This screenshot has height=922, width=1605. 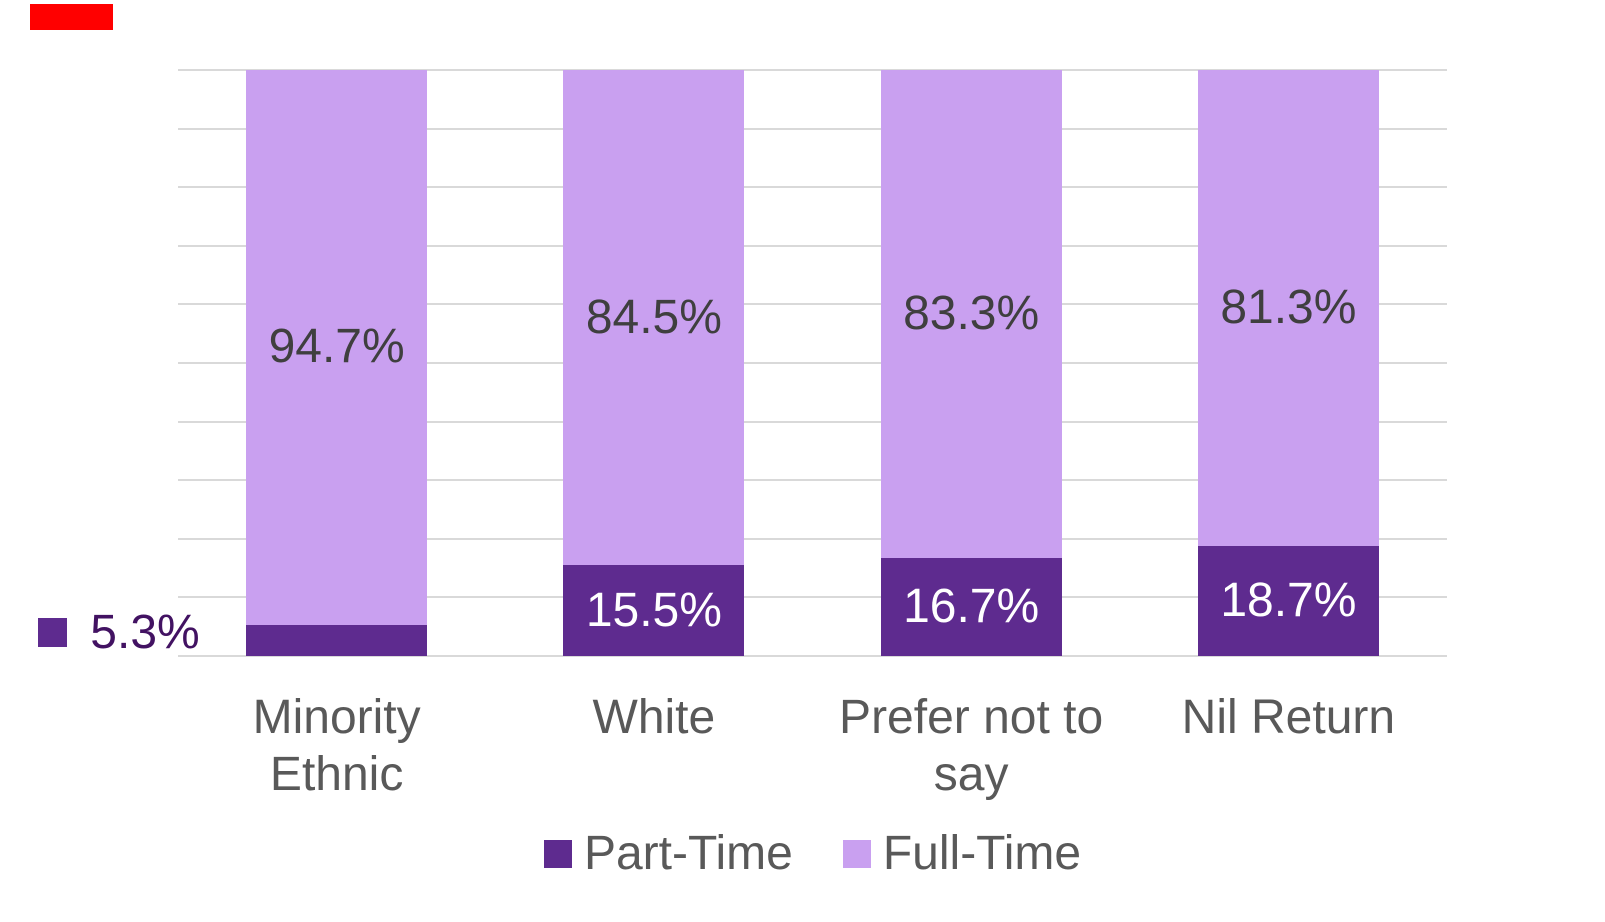 What do you see at coordinates (336, 746) in the screenshot?
I see `x-axis-label: Minority Ethnic` at bounding box center [336, 746].